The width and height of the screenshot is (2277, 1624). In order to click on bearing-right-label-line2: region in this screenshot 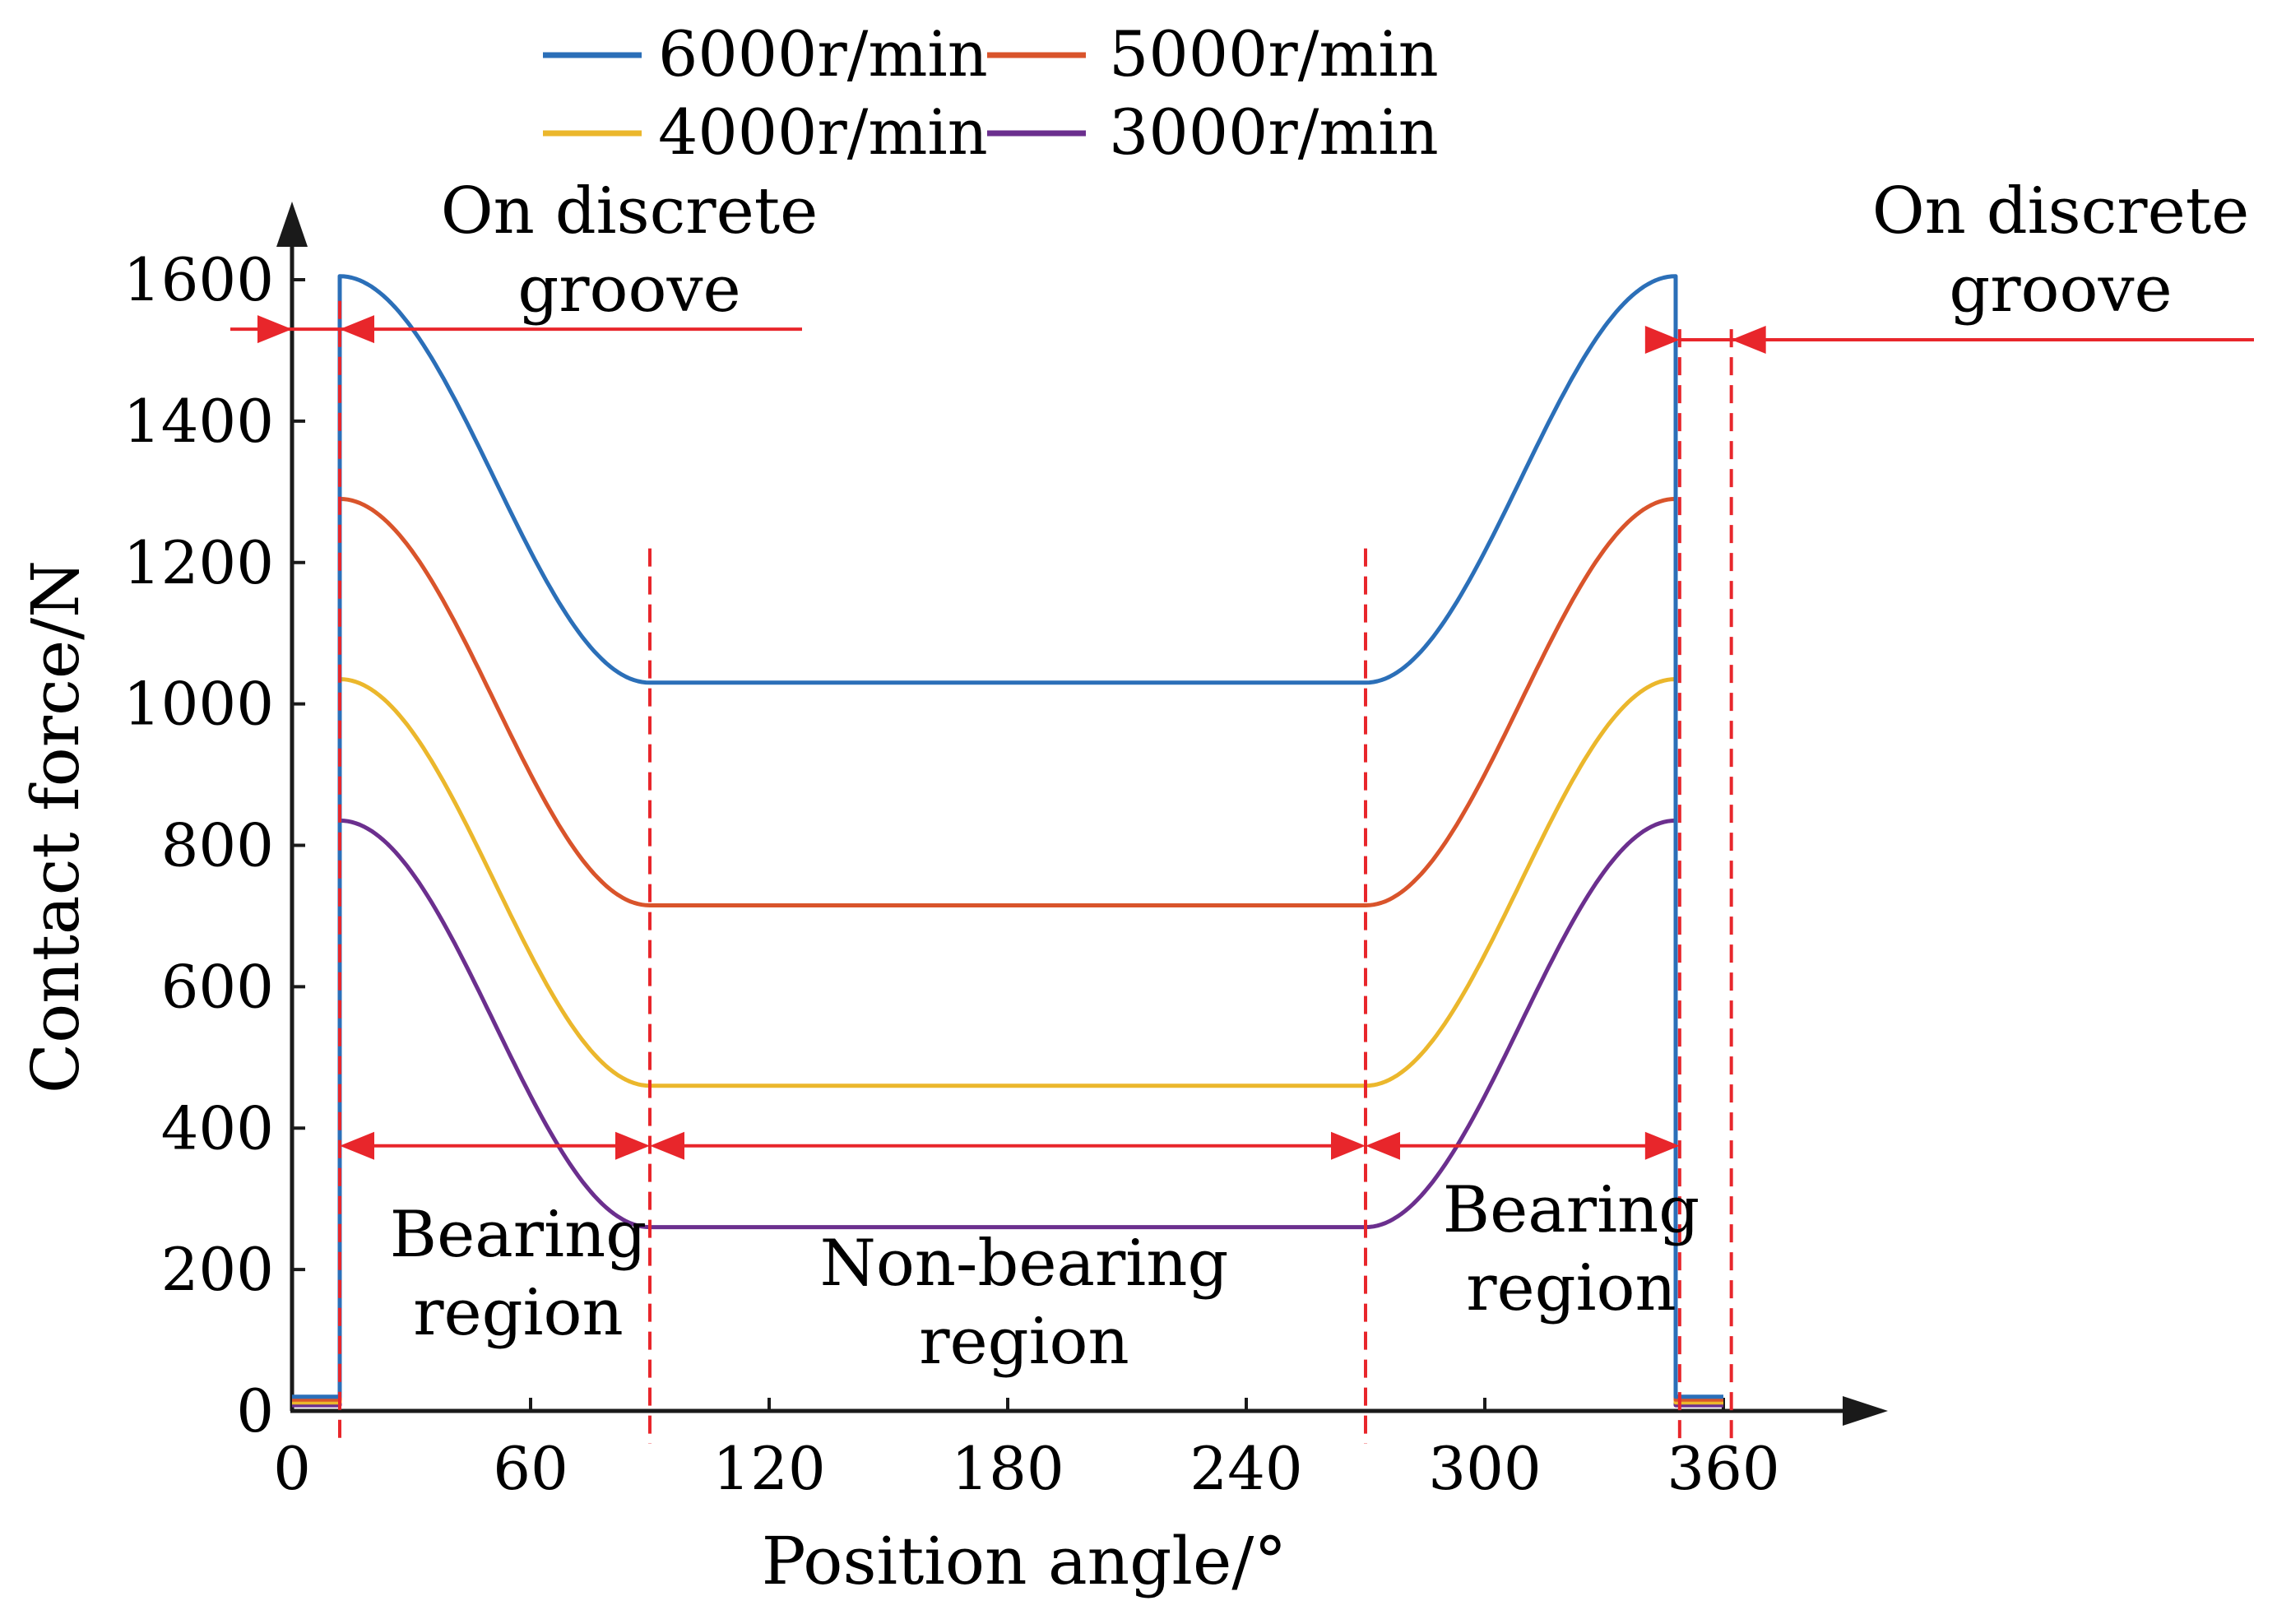, I will do `click(1571, 1288)`.